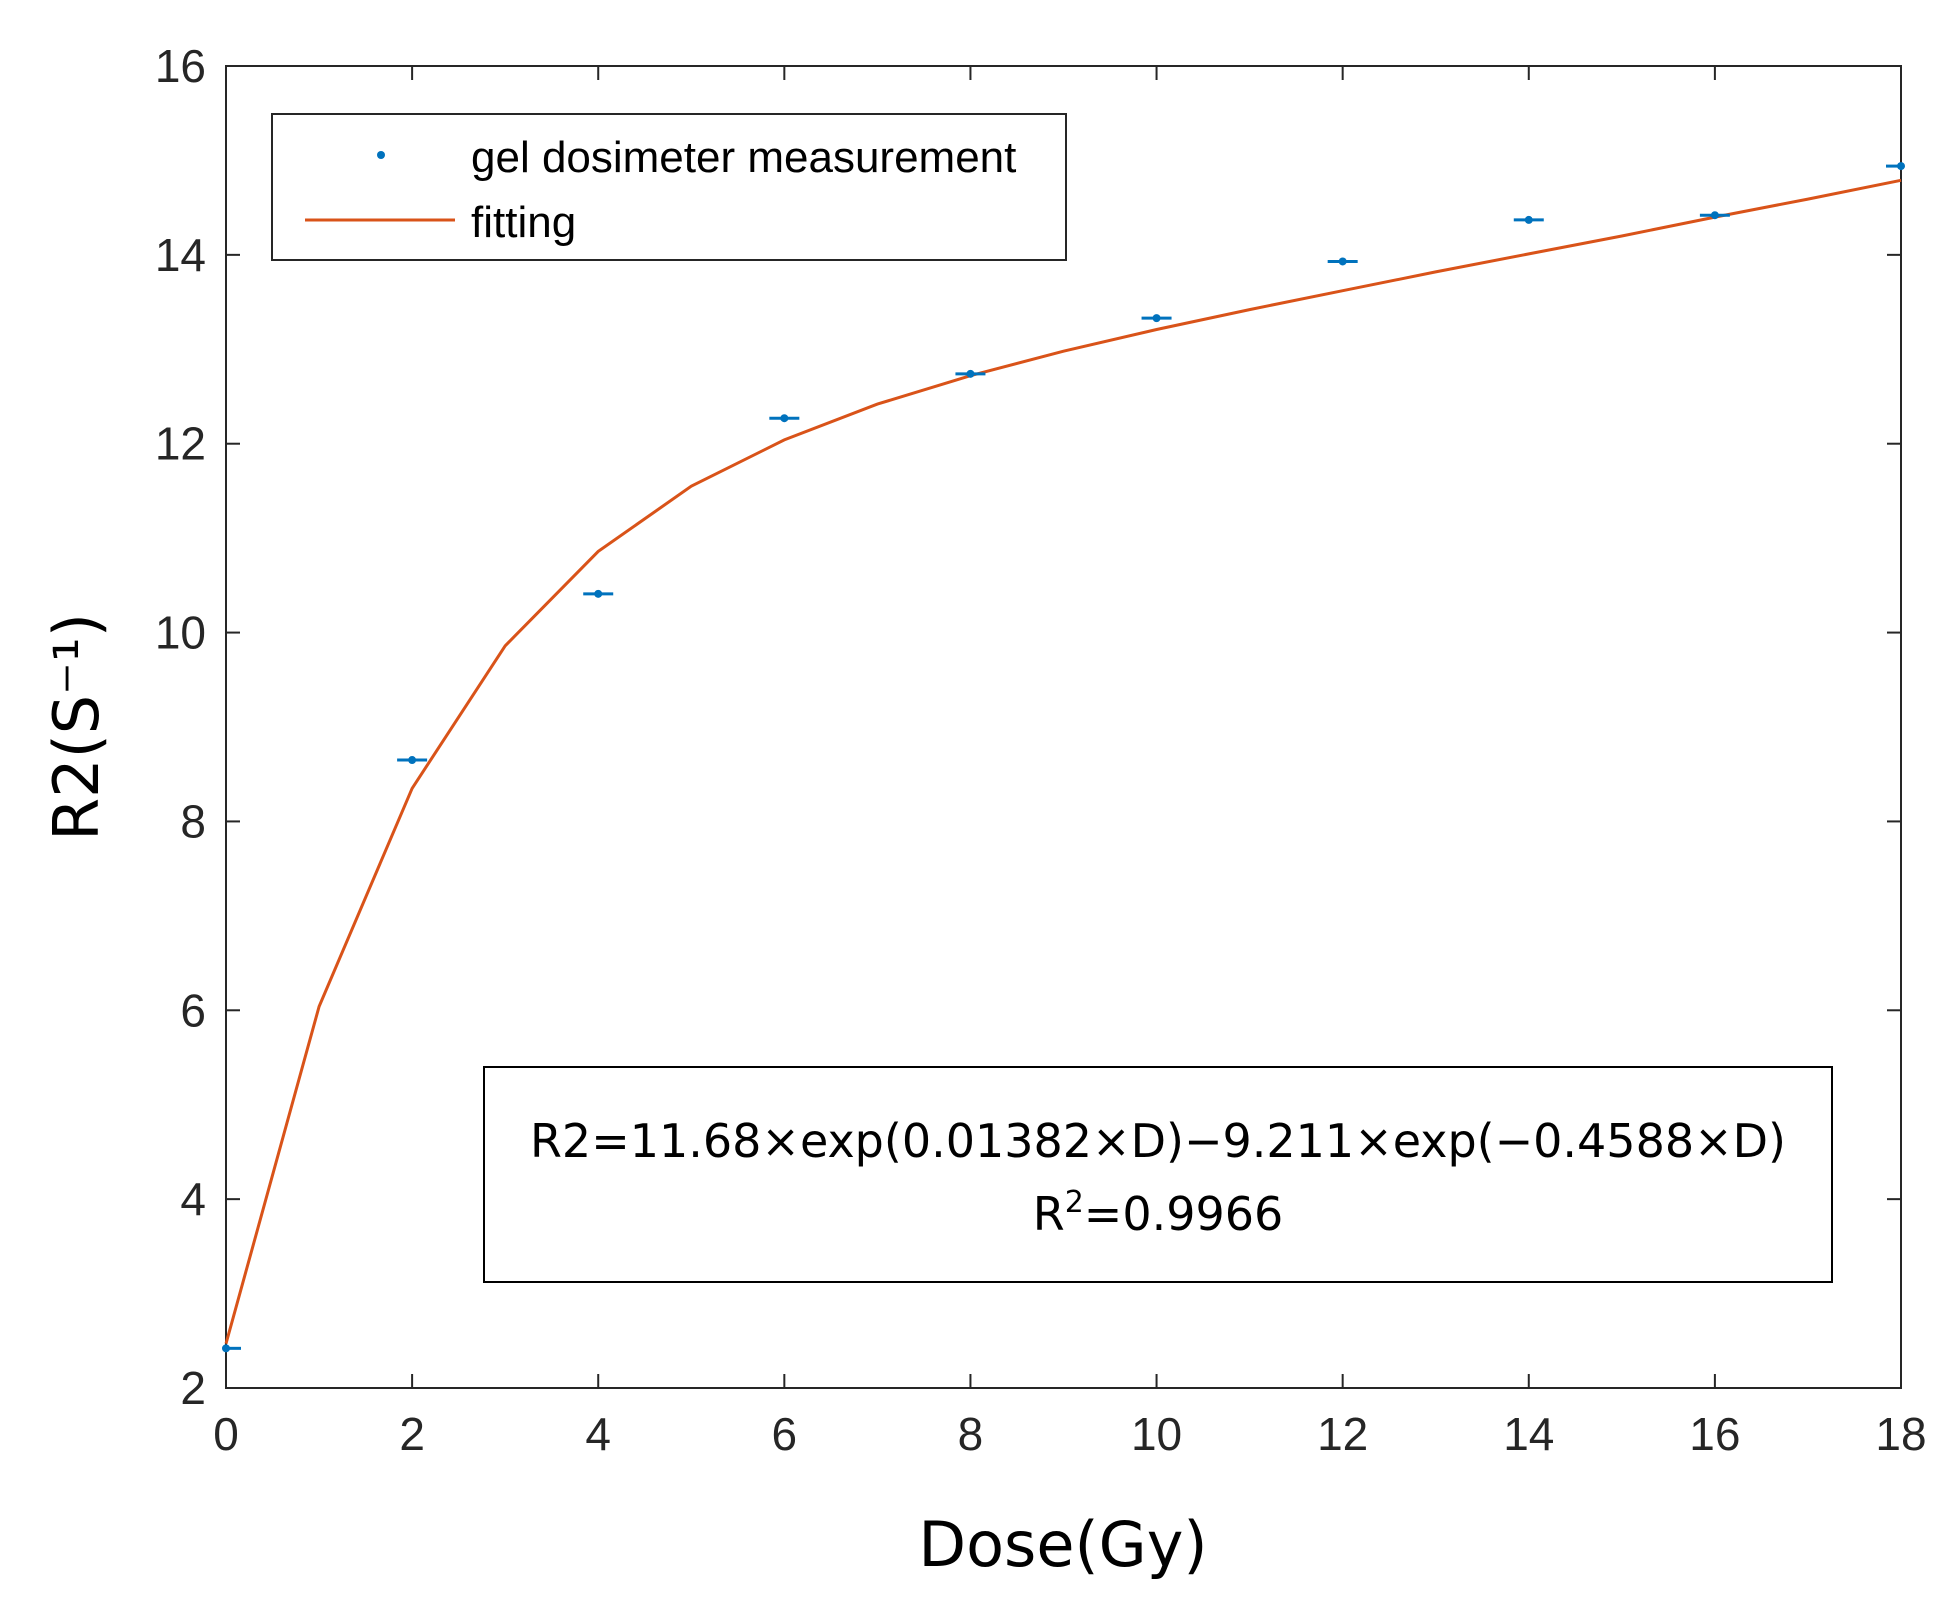 The image size is (1948, 1598). I want to click on x-tick-label: 18, so click(1900, 1434).